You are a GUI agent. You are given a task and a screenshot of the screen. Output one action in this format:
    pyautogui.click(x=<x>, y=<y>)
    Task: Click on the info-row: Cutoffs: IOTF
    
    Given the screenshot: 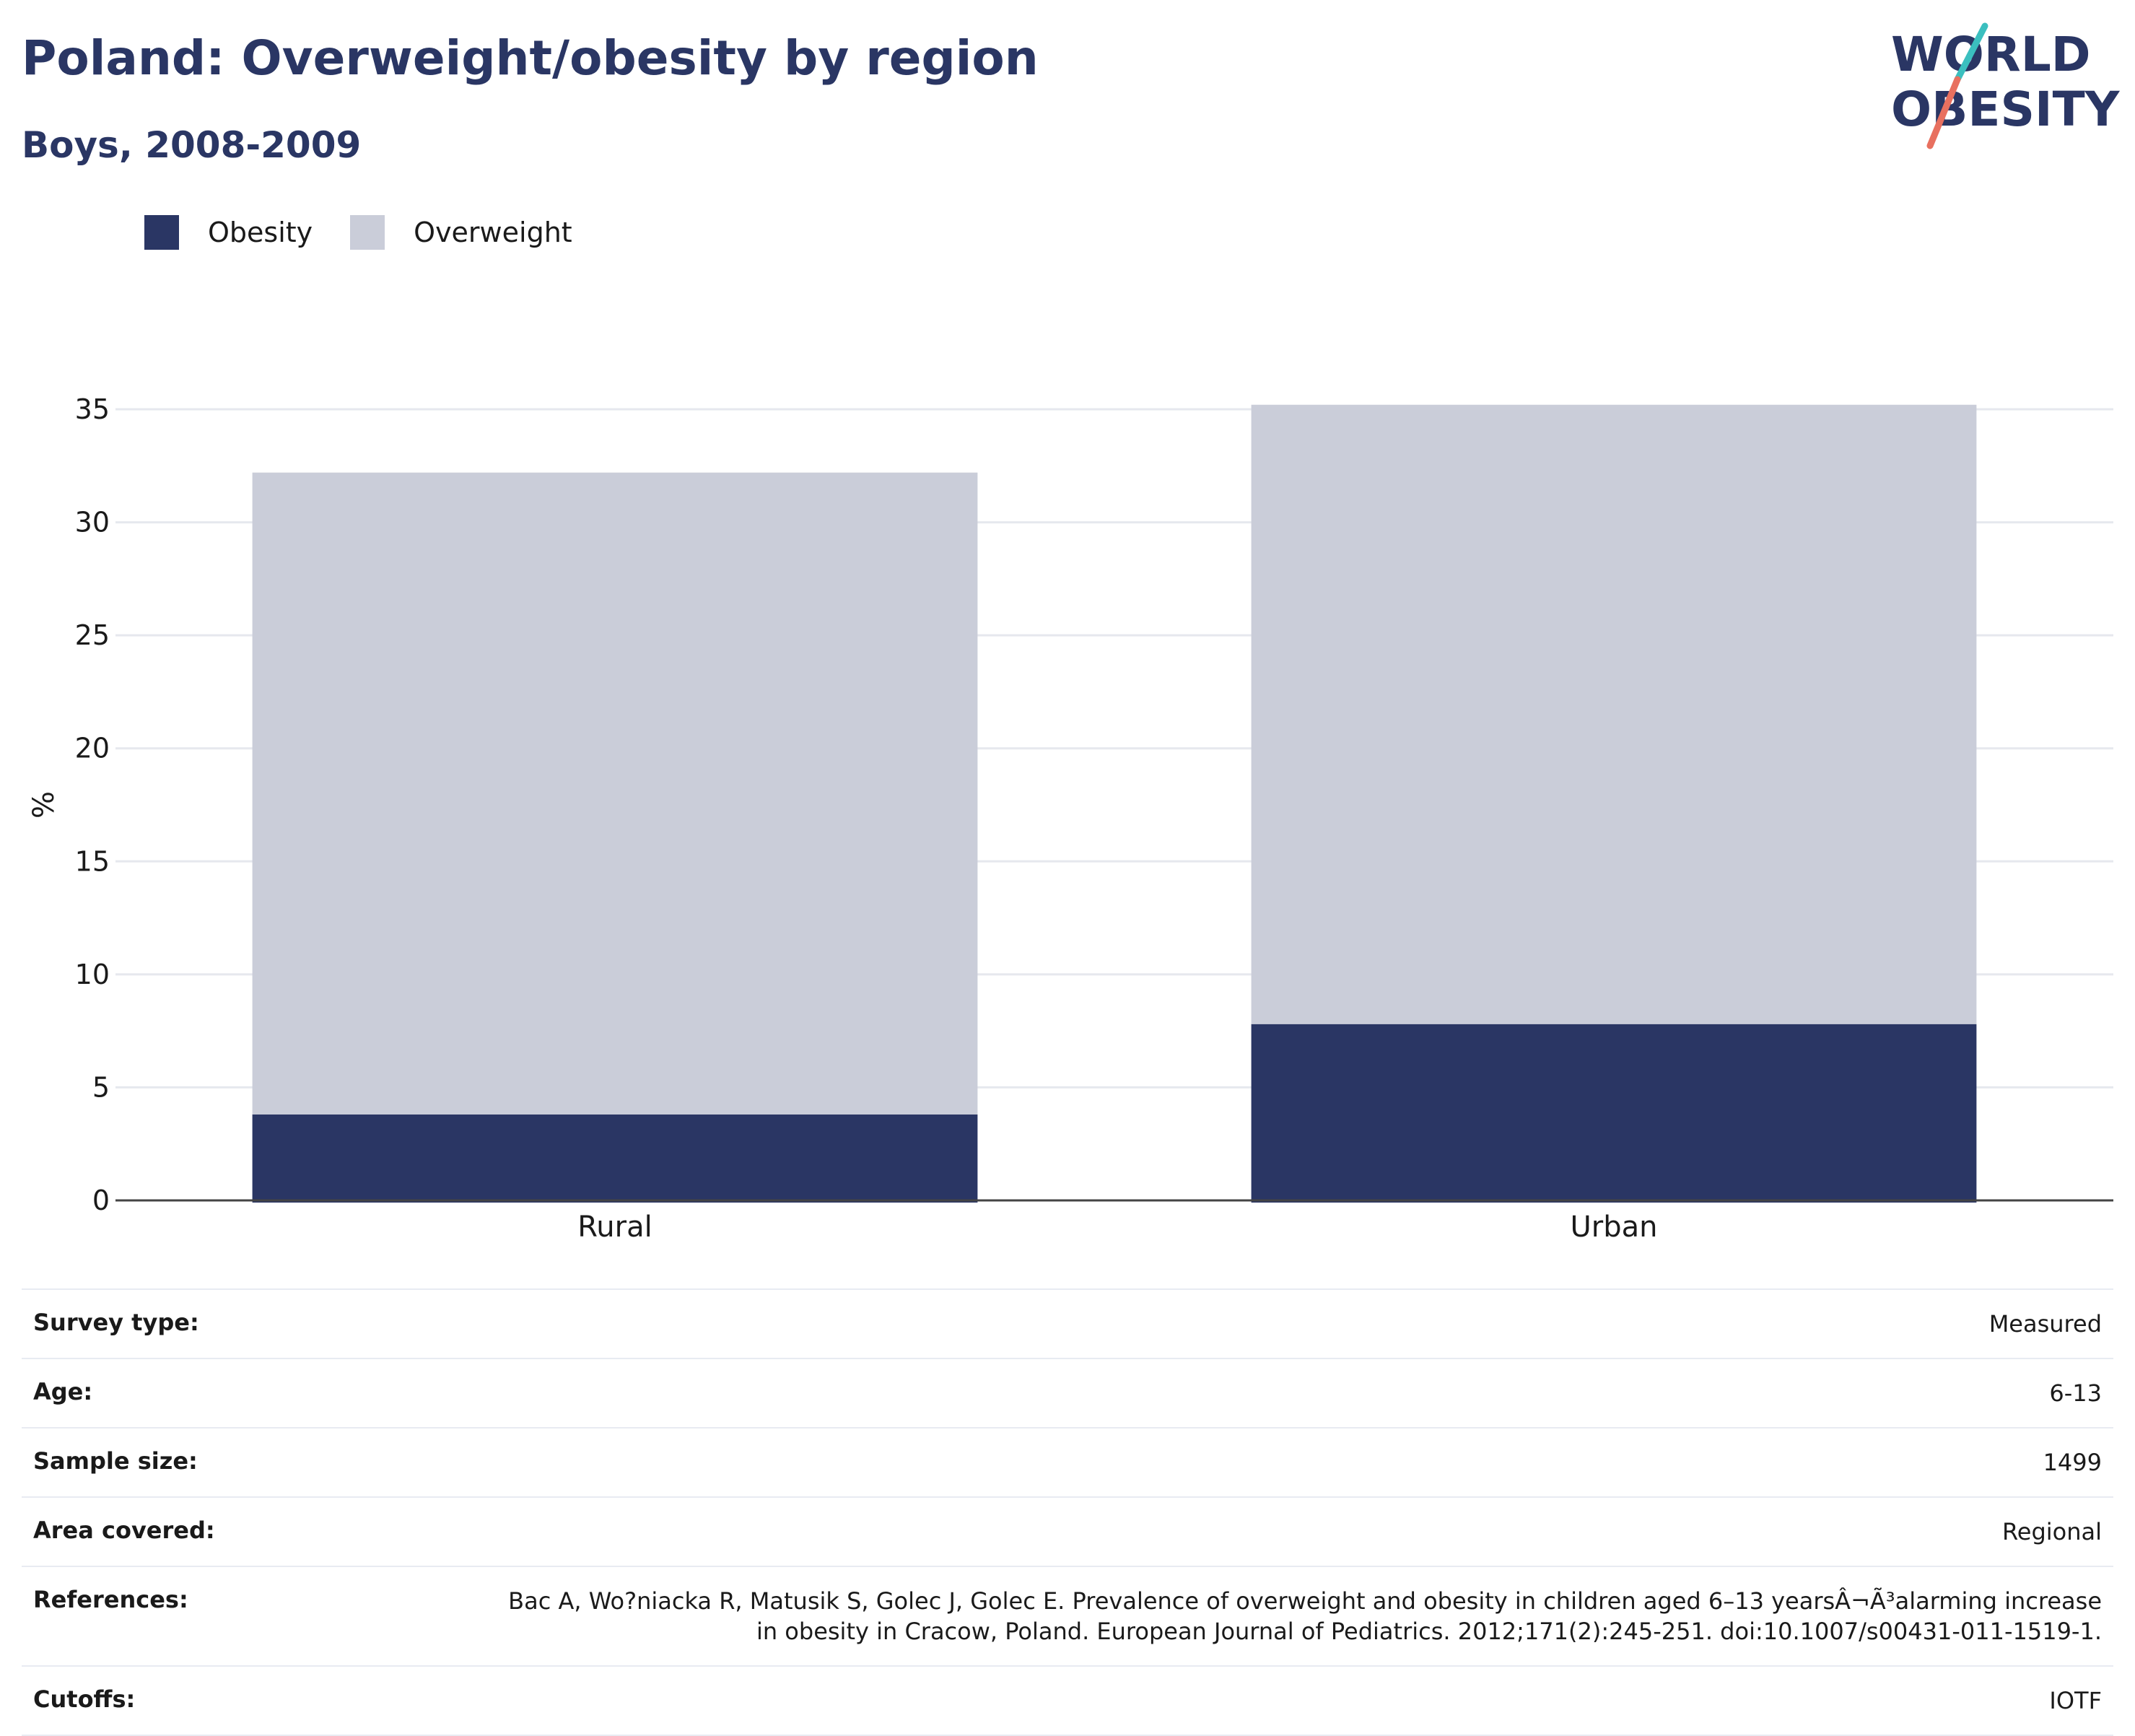 What is the action you would take?
    pyautogui.click(x=1067, y=1700)
    